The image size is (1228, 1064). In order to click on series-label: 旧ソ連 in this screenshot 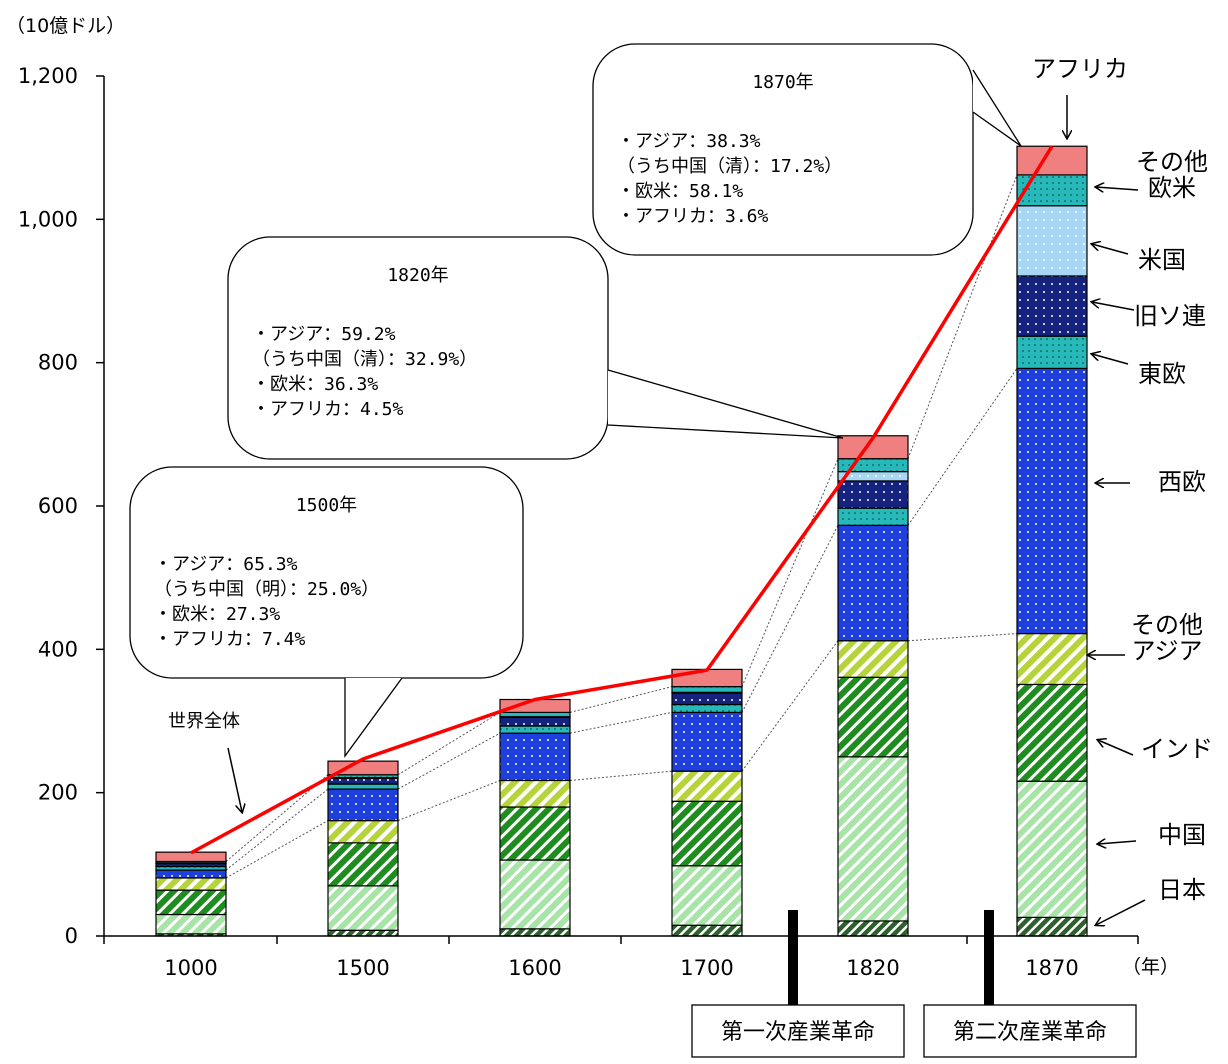, I will do `click(1149, 316)`.